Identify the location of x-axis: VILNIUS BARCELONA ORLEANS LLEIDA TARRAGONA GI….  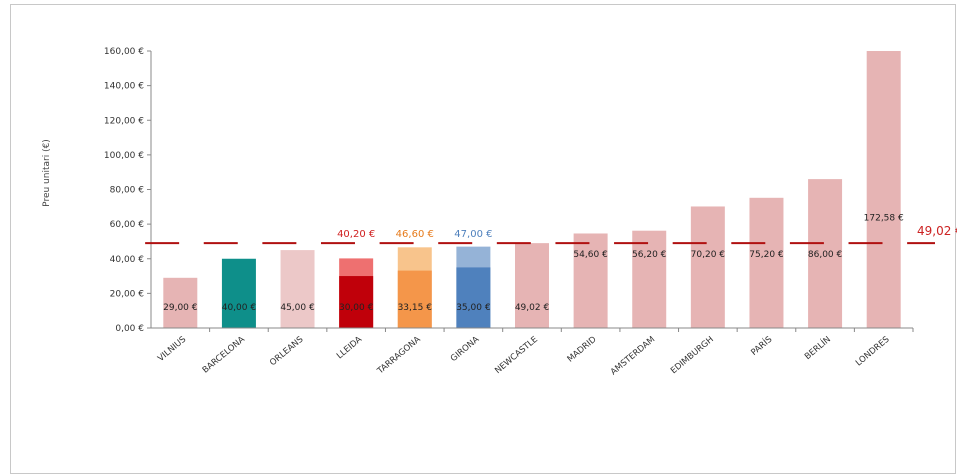
(532, 352).